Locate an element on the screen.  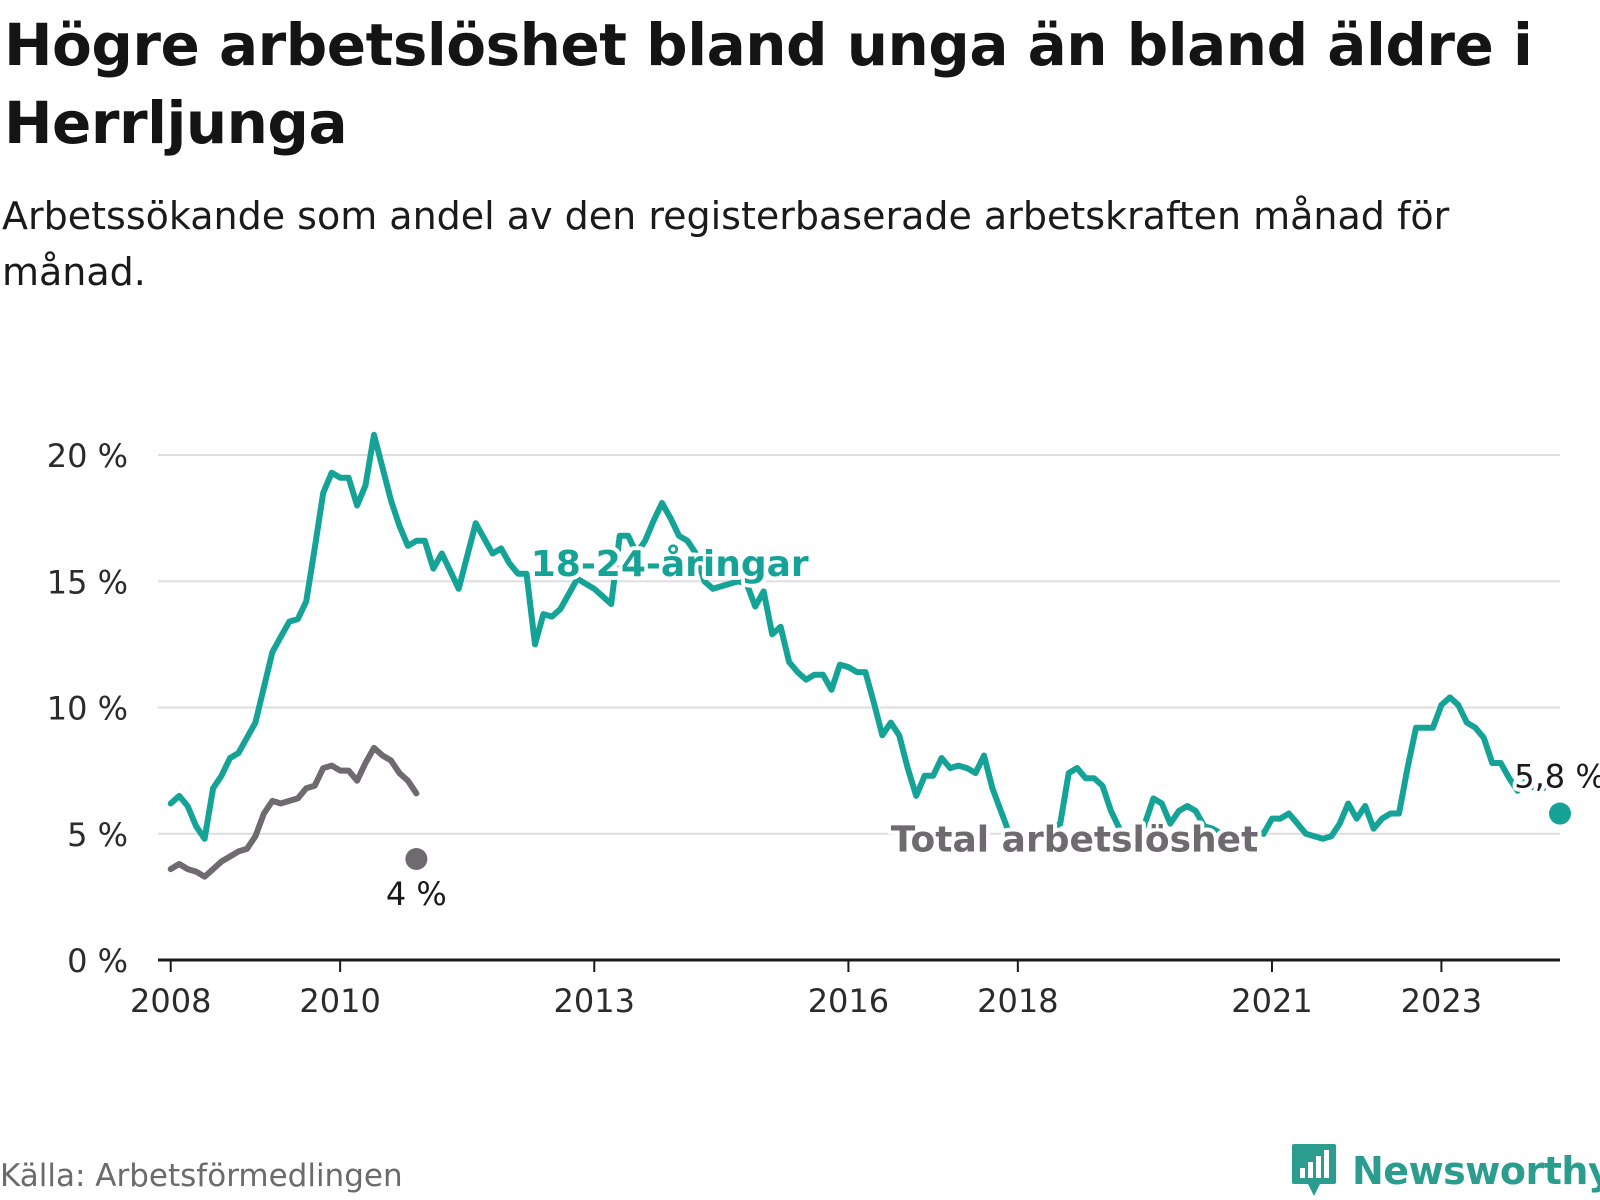
x-tick-label: 2010 is located at coordinates (339, 1001).